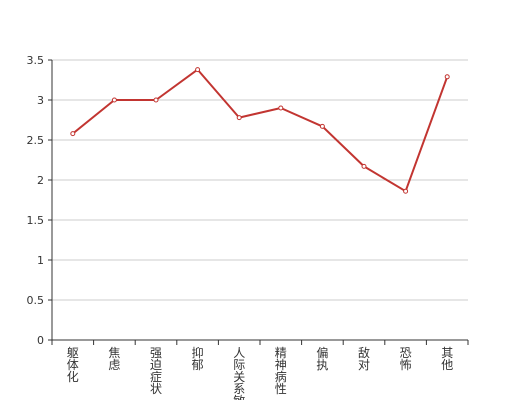  Describe the element at coordinates (156, 371) in the screenshot. I see `x-tick-label: 强迫症状` at that location.